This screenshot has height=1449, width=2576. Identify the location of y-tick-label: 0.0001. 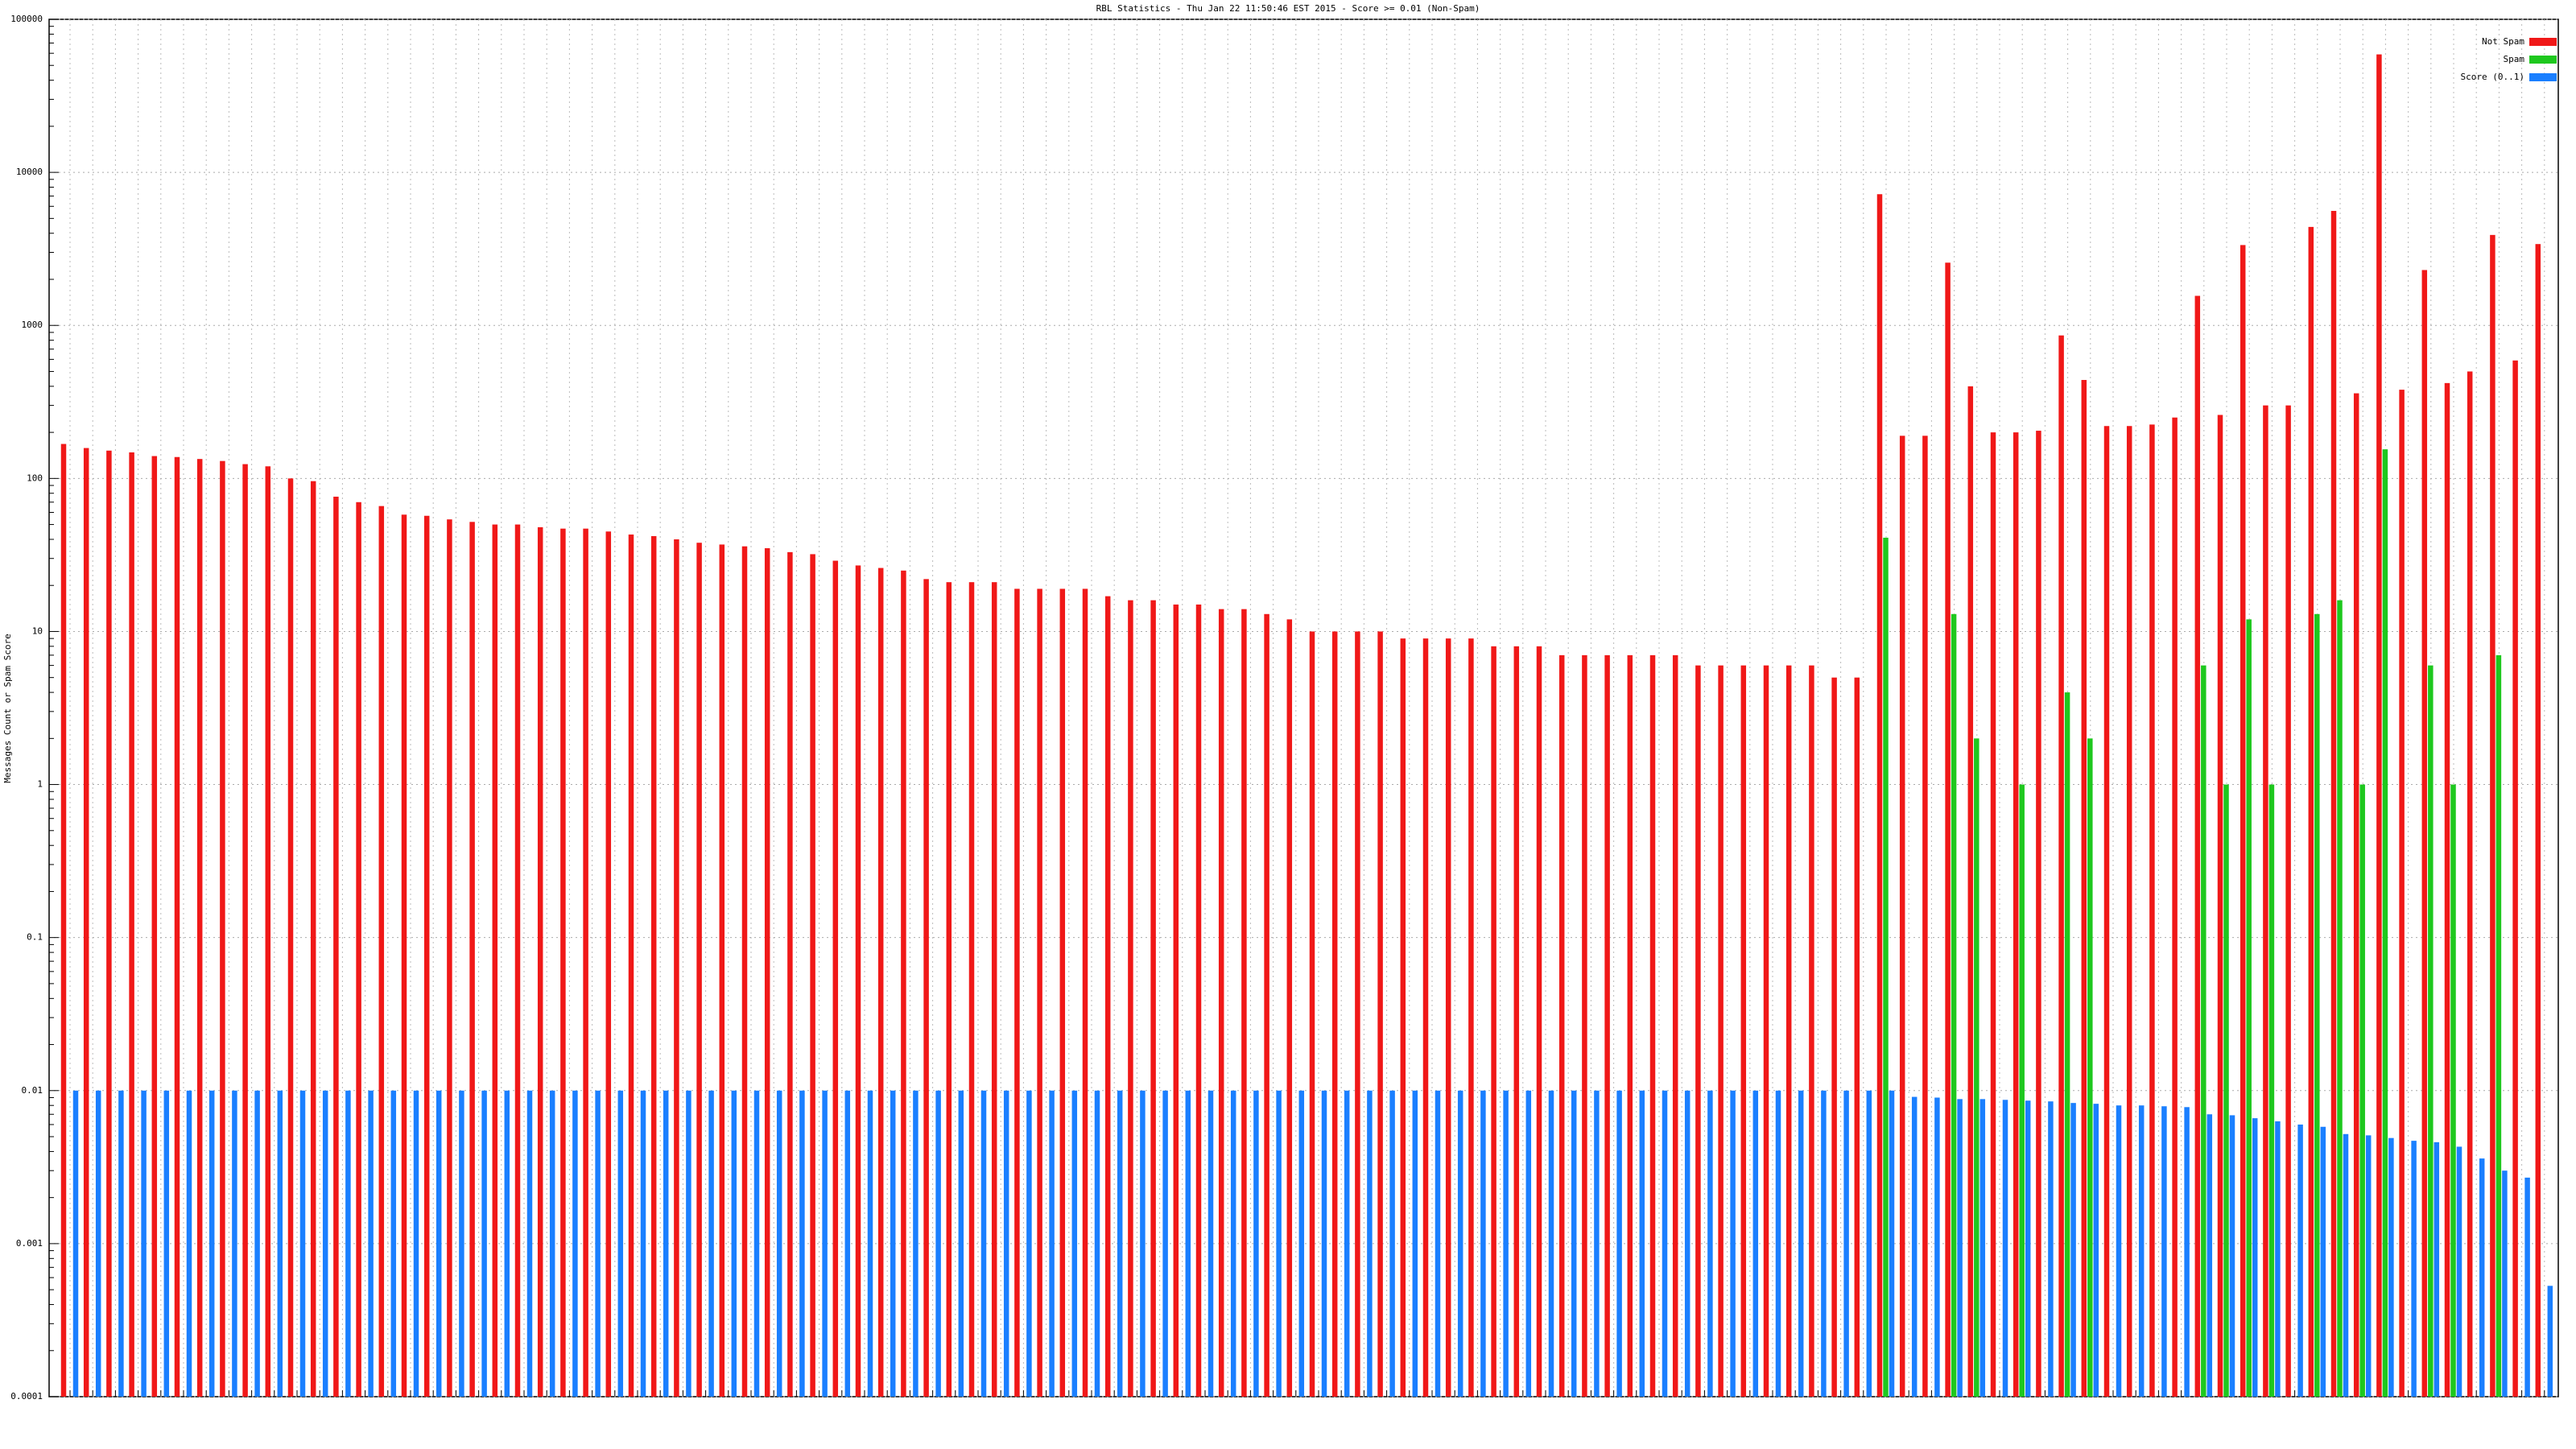
(26, 1396).